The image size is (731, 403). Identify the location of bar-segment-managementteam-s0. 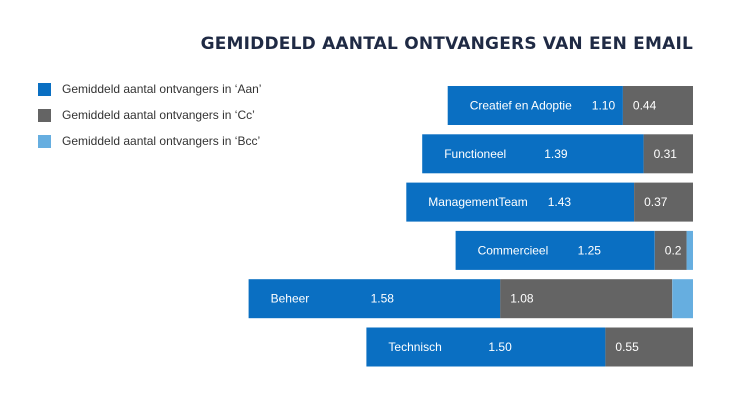
(520, 202).